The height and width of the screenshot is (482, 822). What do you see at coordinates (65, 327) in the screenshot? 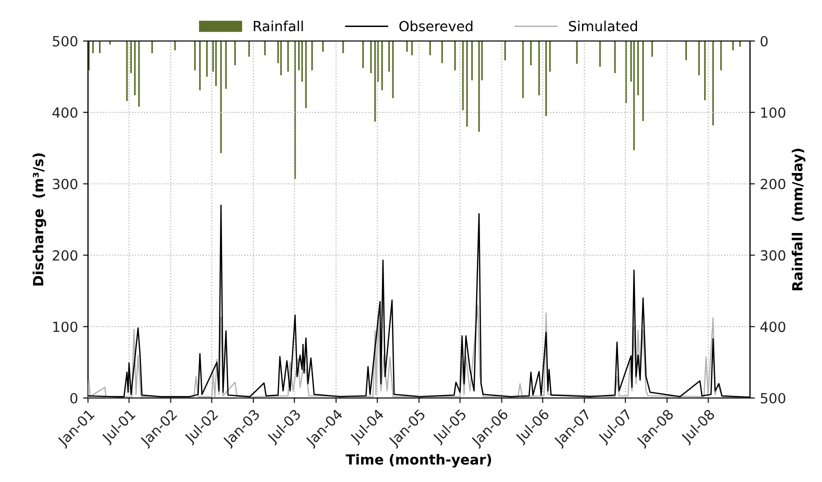
I see `y-tick-label: 100` at bounding box center [65, 327].